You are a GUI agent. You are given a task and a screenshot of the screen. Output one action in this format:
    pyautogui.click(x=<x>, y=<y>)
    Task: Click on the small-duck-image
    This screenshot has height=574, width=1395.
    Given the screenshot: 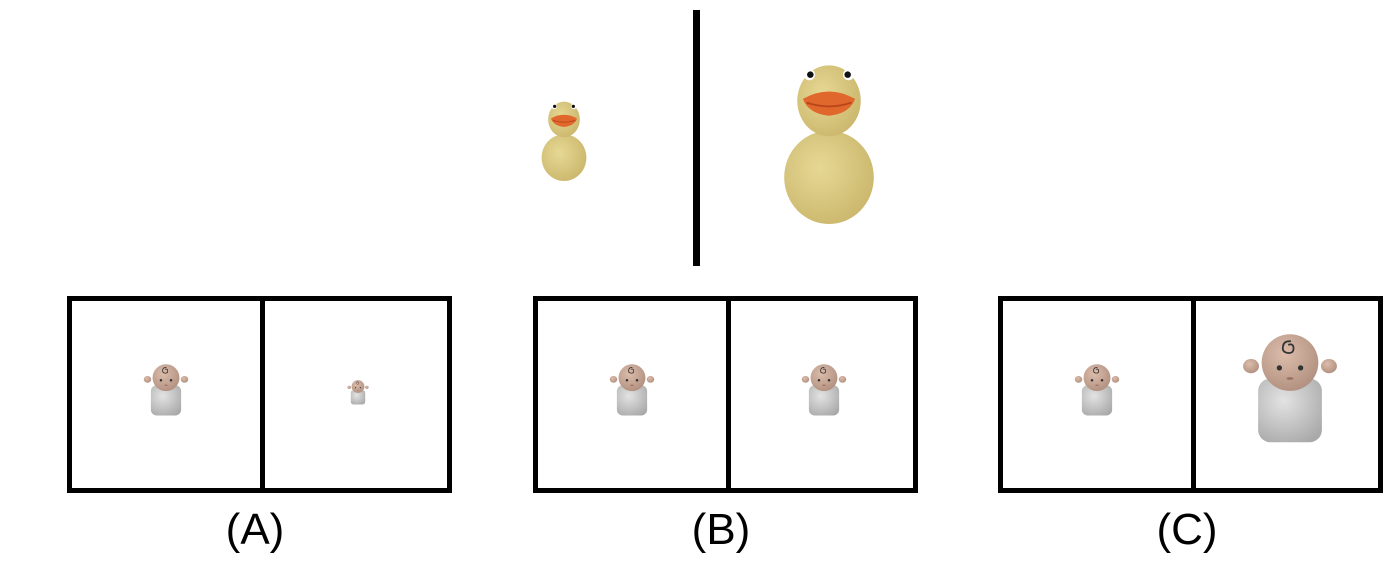 What is the action you would take?
    pyautogui.click(x=564, y=141)
    